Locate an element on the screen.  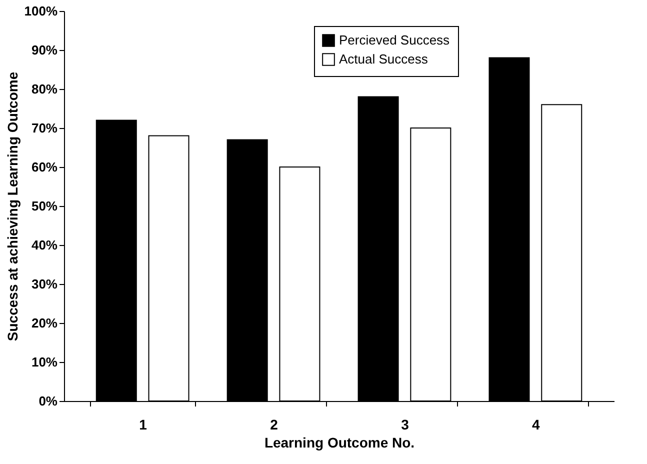
x-tick-label: 3 is located at coordinates (405, 424).